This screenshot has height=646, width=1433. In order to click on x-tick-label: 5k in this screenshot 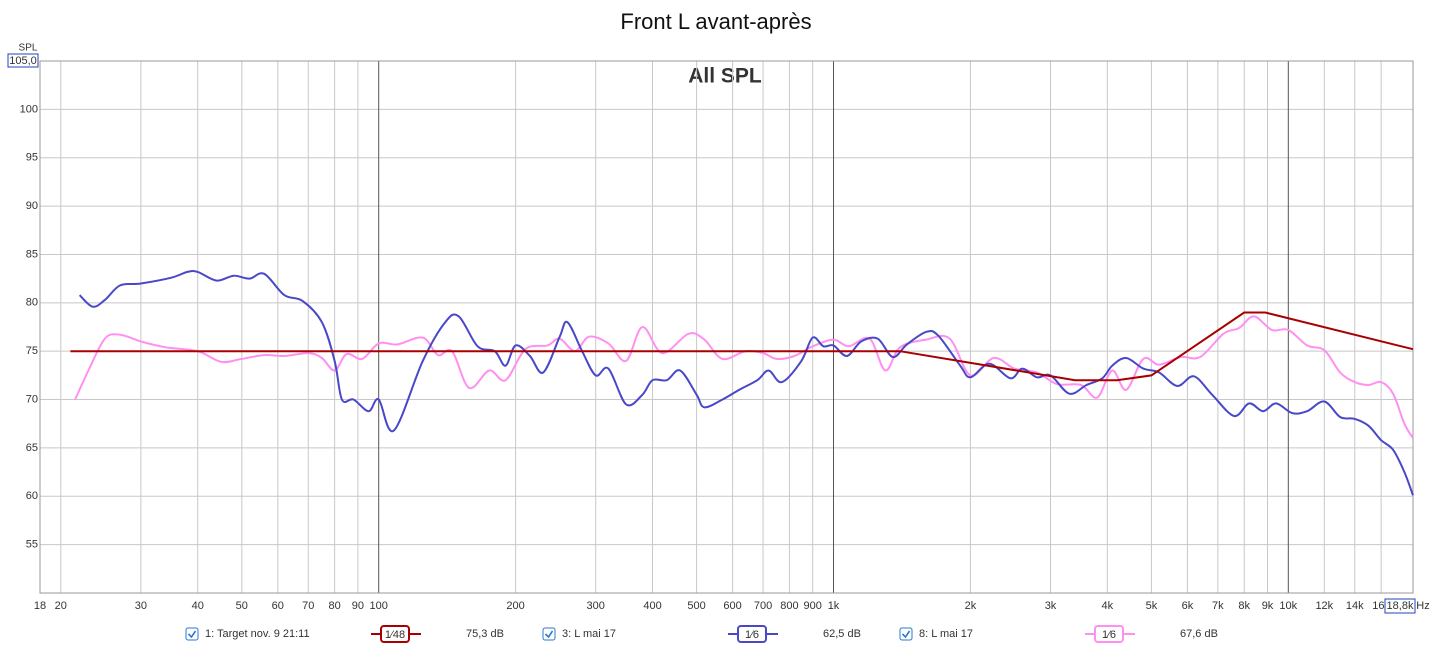, I will do `click(1152, 606)`.